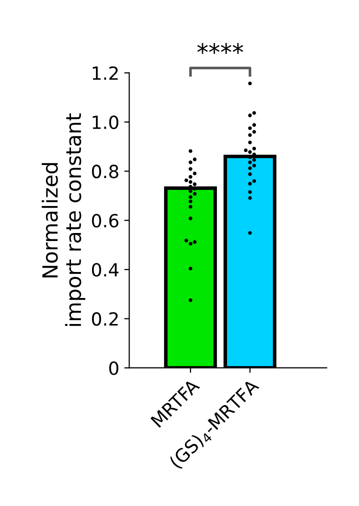 The height and width of the screenshot is (506, 359). I want to click on y-tick-label: 0.8, so click(105, 171).